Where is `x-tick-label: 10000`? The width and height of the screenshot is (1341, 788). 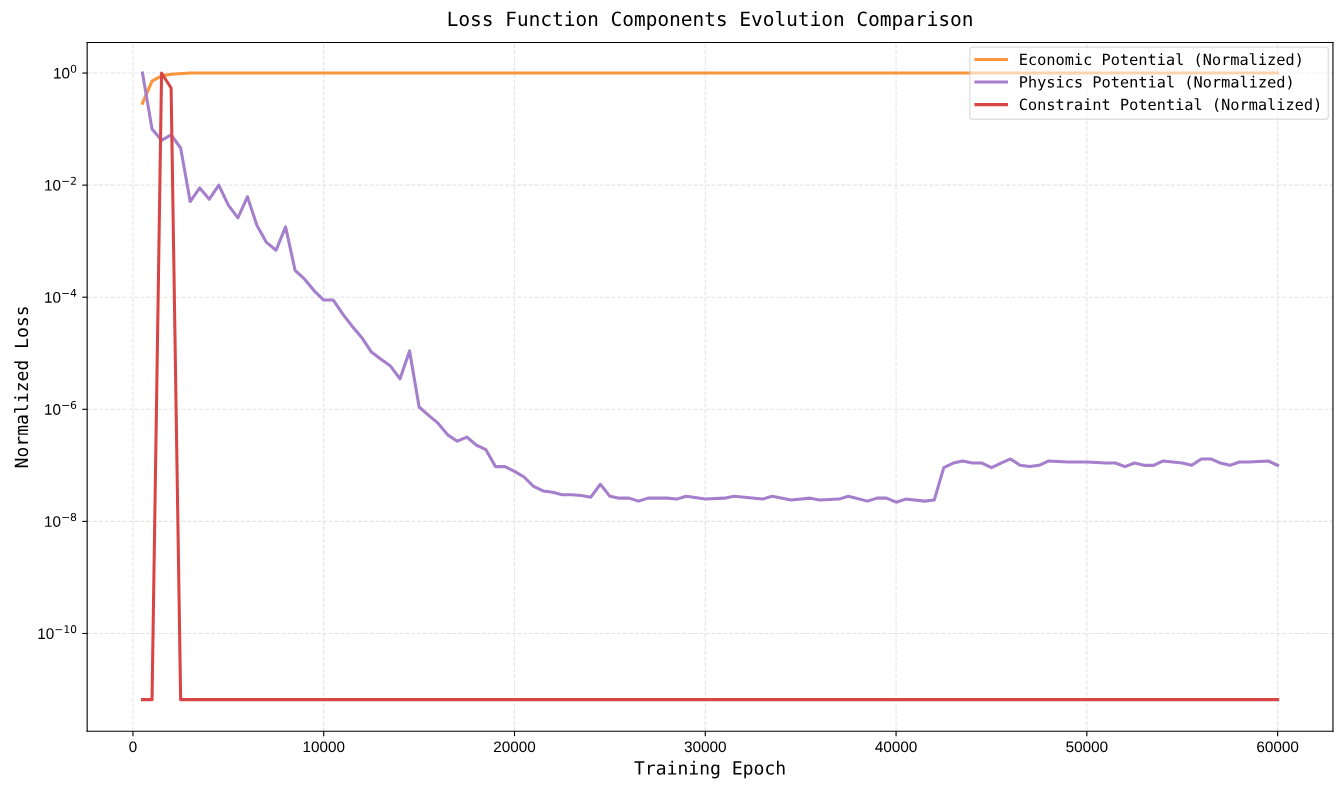
x-tick-label: 10000 is located at coordinates (324, 747).